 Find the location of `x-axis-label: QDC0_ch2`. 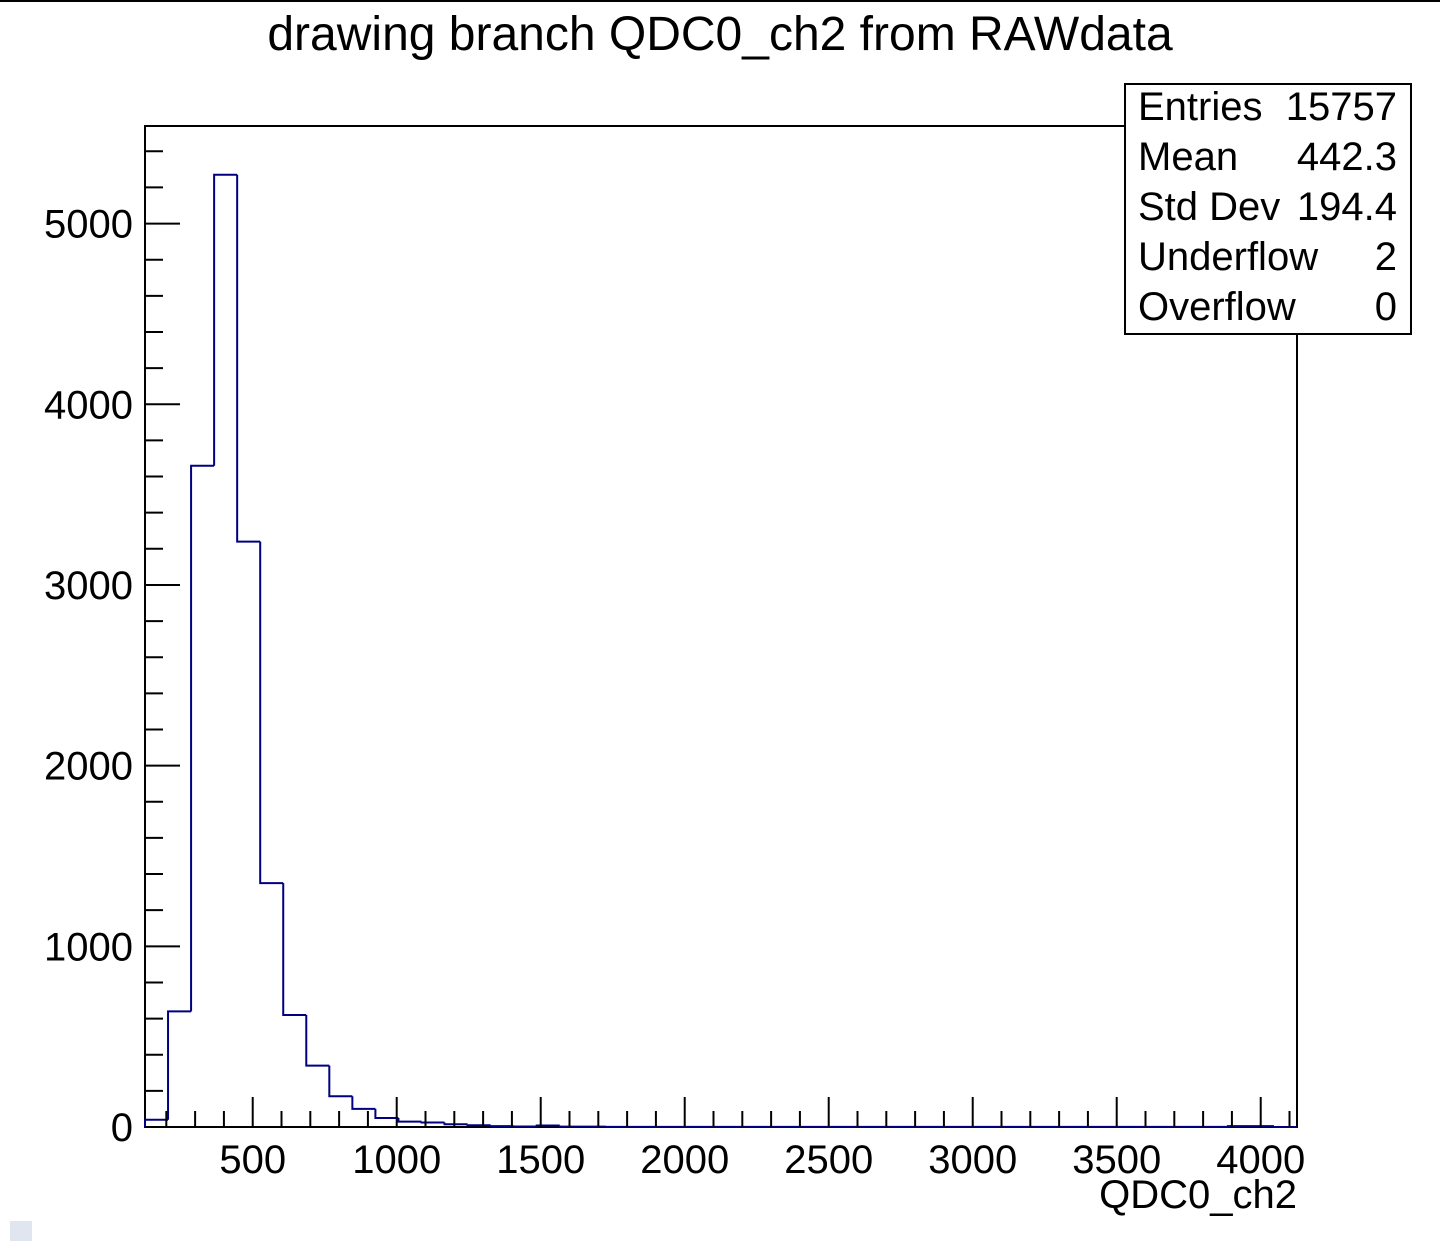

x-axis-label: QDC0_ch2 is located at coordinates (1198, 1195).